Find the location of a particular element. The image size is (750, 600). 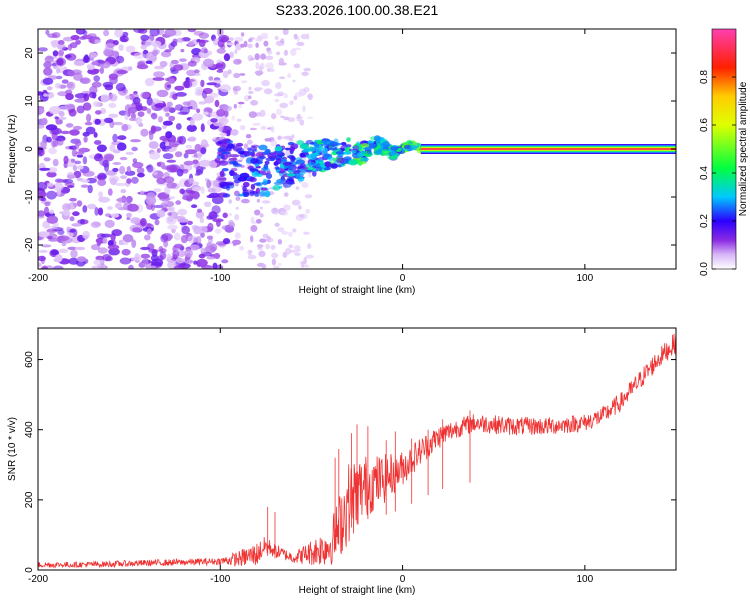

y-tick-label: 20 is located at coordinates (29, 53).